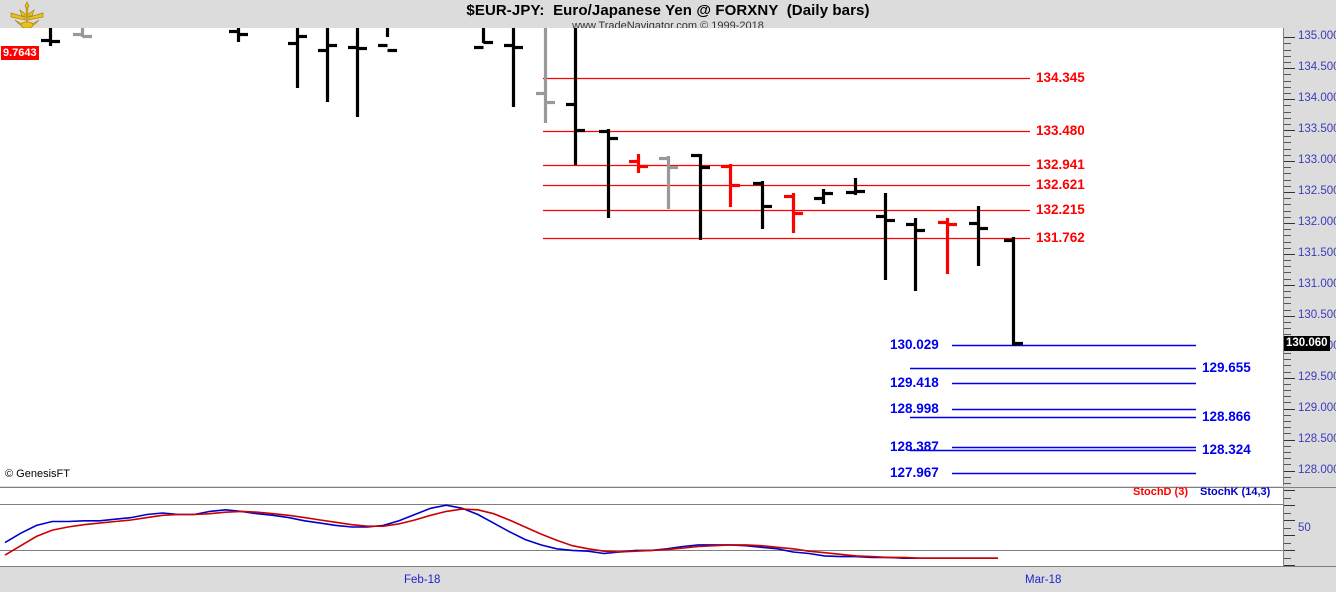 Image resolution: width=1336 pixels, height=592 pixels. Describe the element at coordinates (914, 446) in the screenshot. I see `support-level-label: 128.387` at that location.